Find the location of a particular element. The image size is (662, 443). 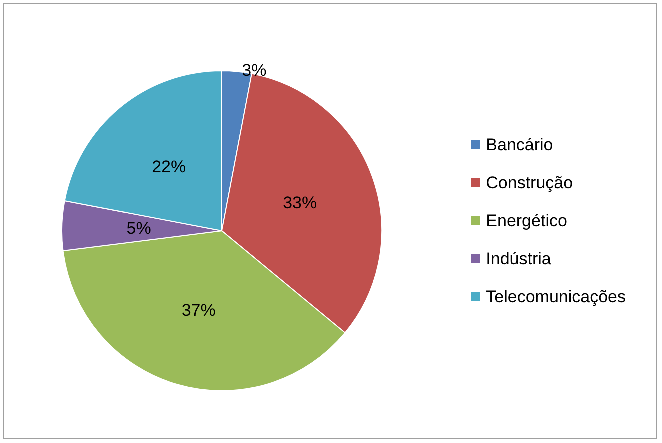

data-label: 3% is located at coordinates (254, 70).